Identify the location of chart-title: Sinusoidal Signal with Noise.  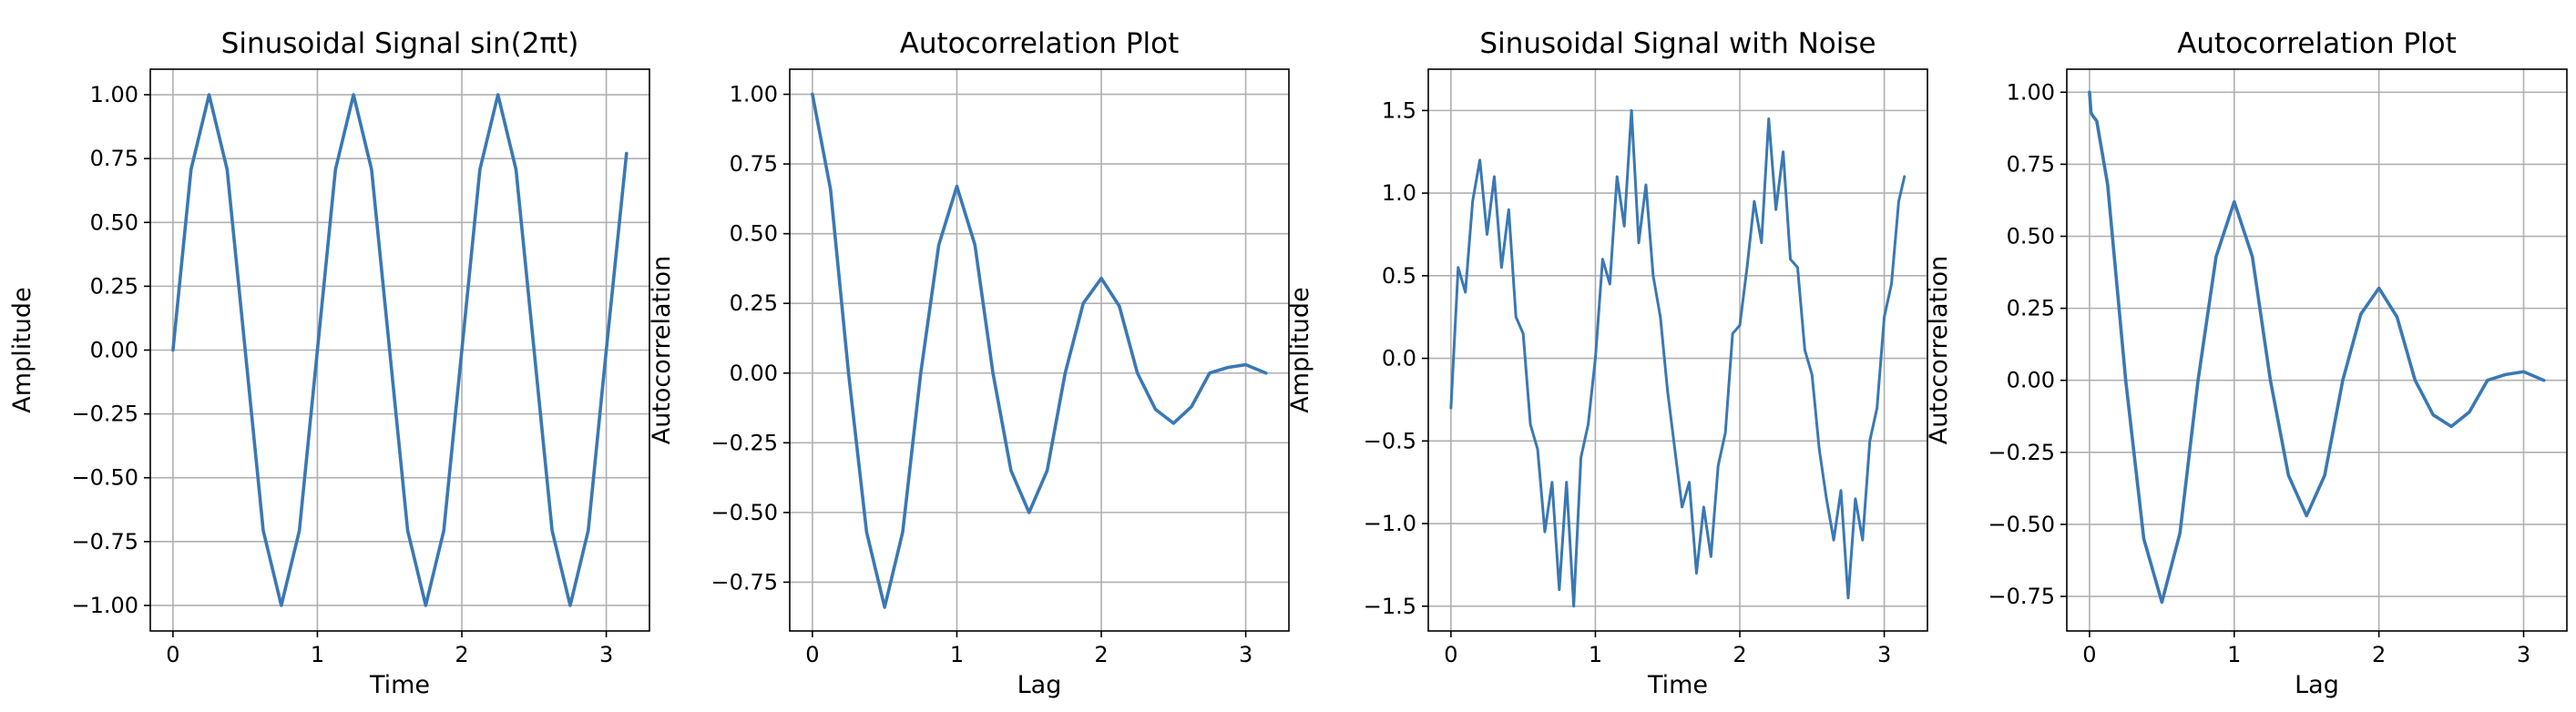
(1677, 43).